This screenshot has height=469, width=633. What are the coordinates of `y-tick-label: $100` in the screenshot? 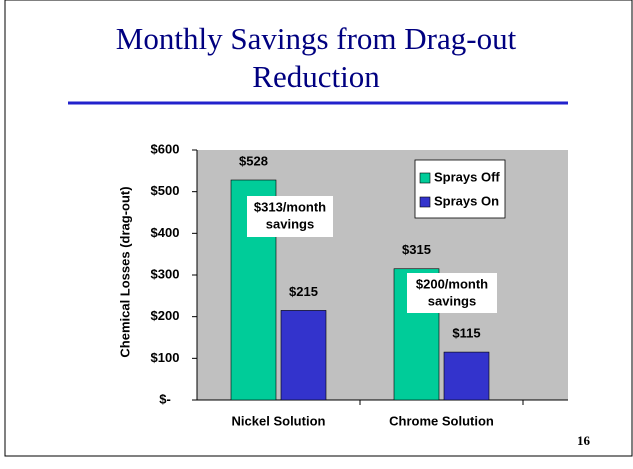 It's located at (165, 357).